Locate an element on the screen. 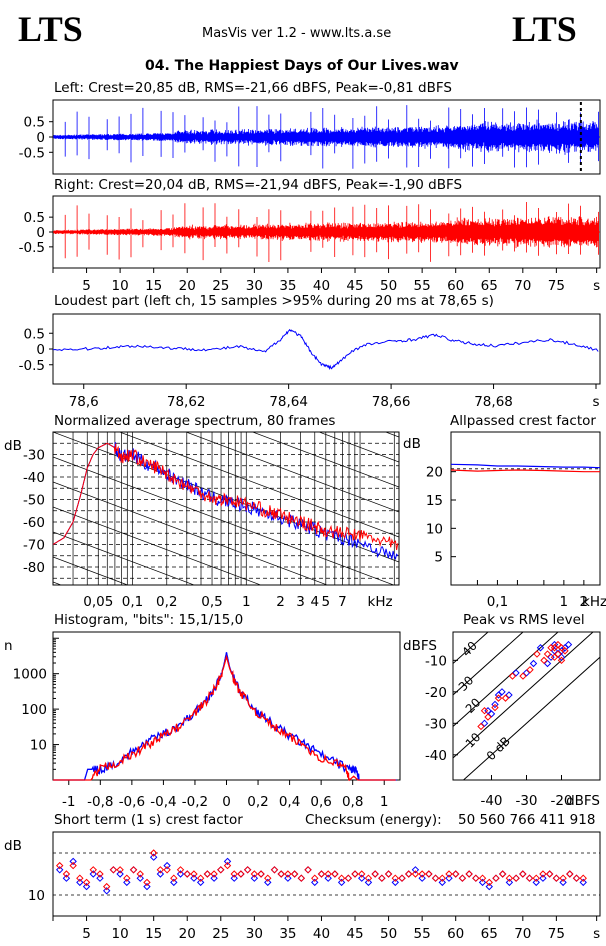 The width and height of the screenshot is (606, 946). spectrum-ytick-label: -70 is located at coordinates (34, 546).